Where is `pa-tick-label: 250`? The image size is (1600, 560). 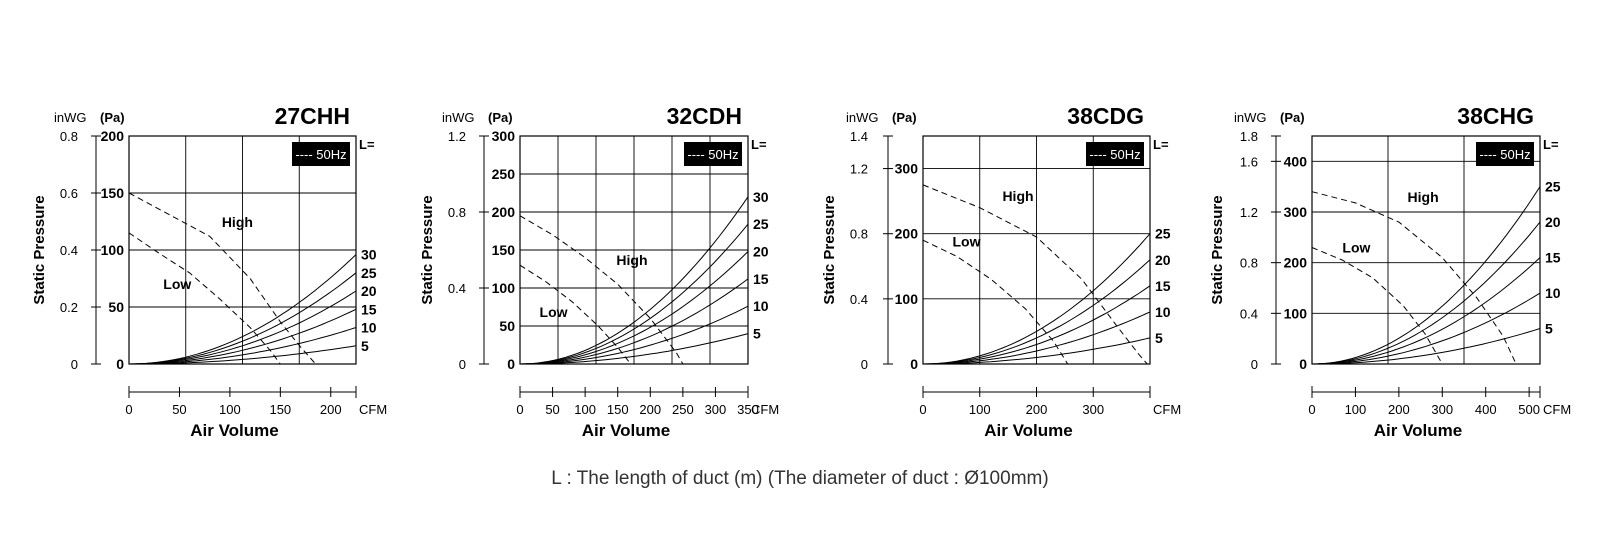 pa-tick-label: 250 is located at coordinates (504, 174).